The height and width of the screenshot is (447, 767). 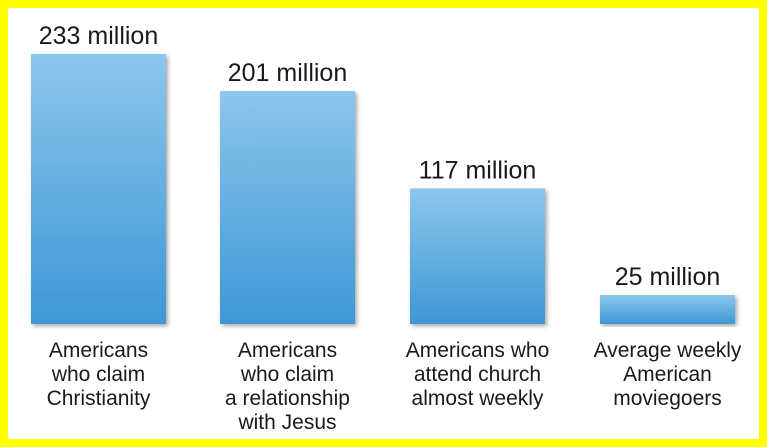 I want to click on category-label-1: Americans who claim Christianity, so click(x=99, y=374).